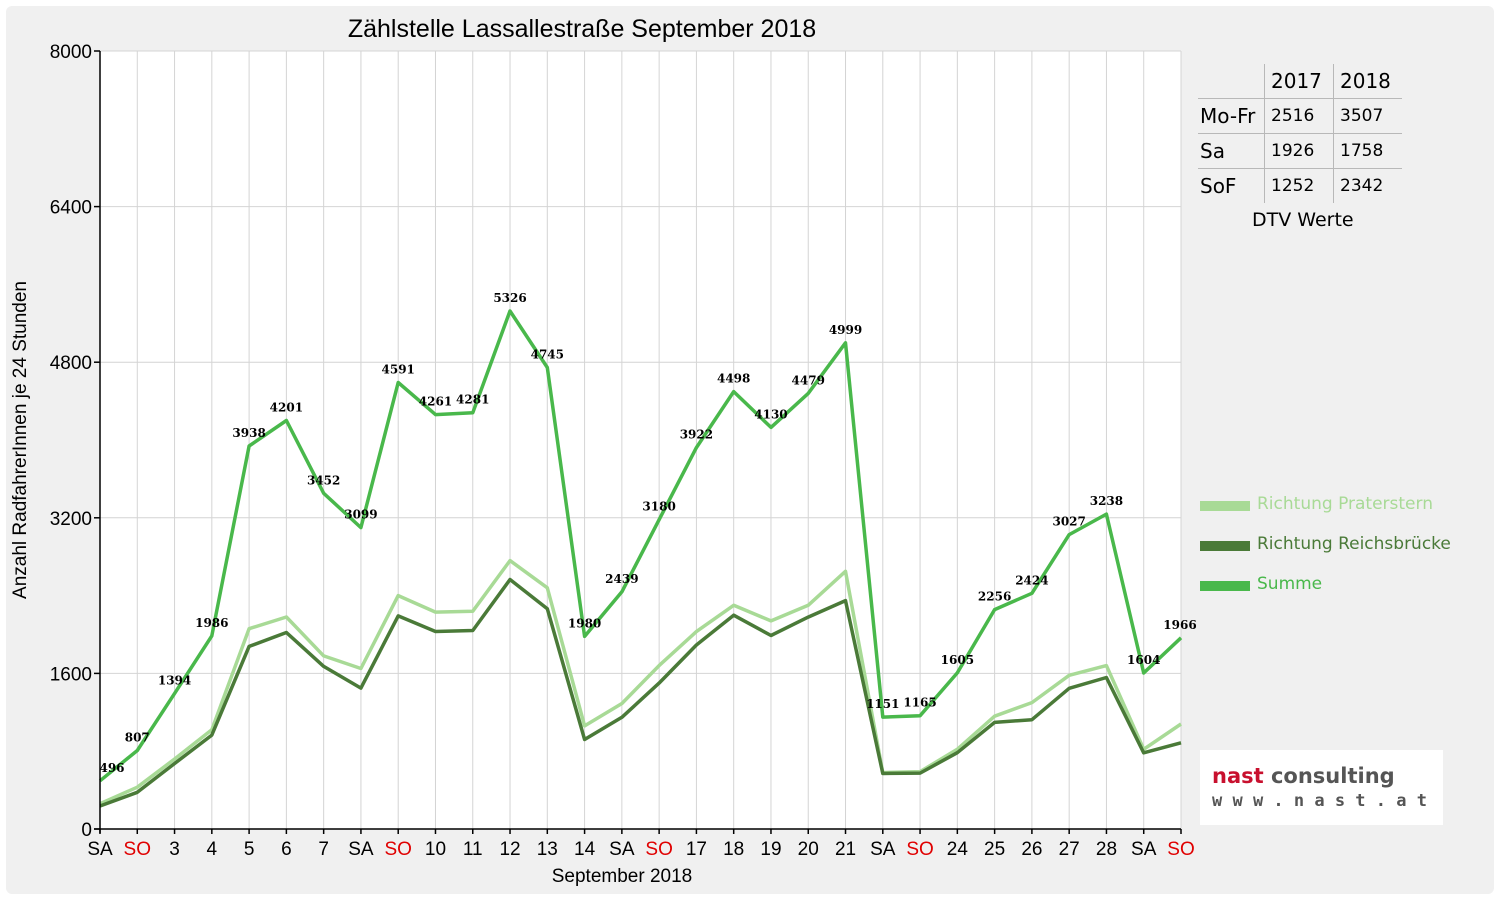  I want to click on x-tick-label: 7, so click(323, 849).